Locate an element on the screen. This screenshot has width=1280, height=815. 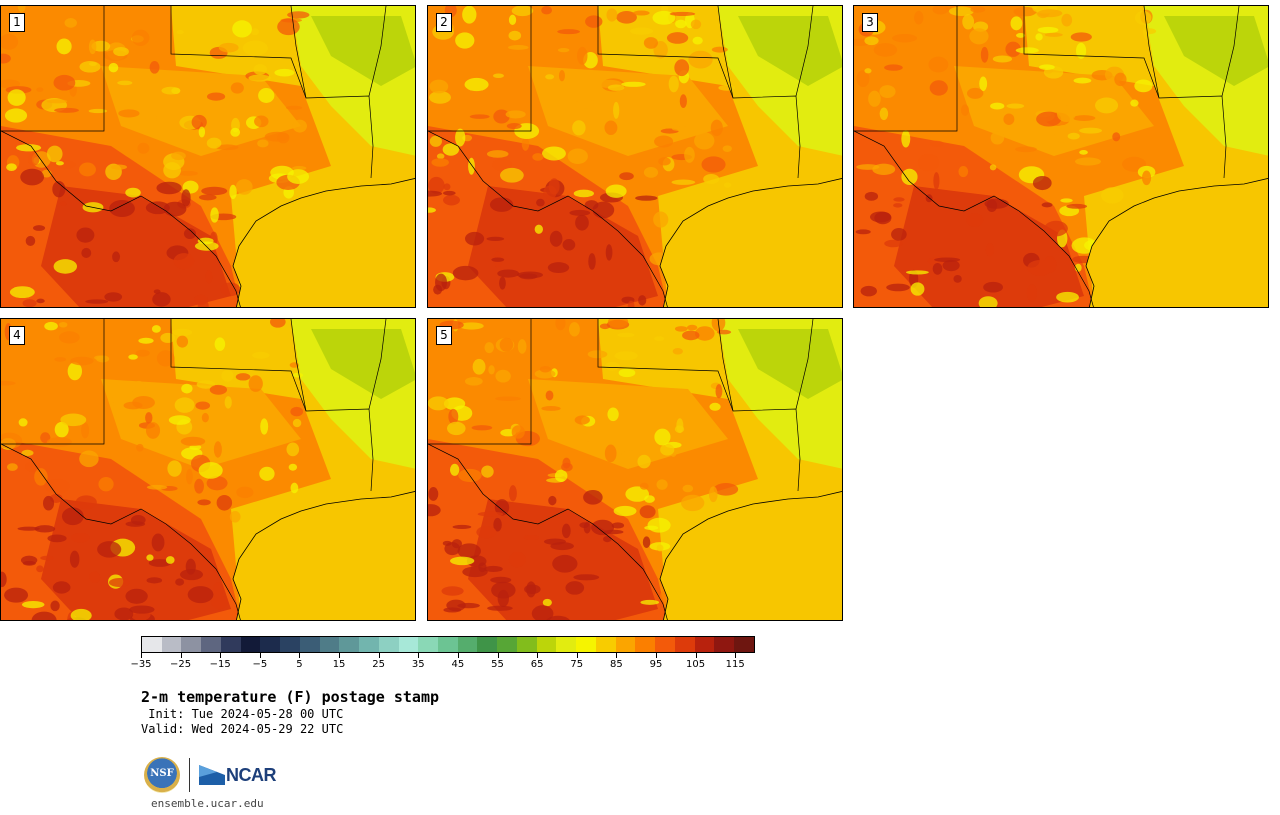
temperature-region is located at coordinates (363, 364).